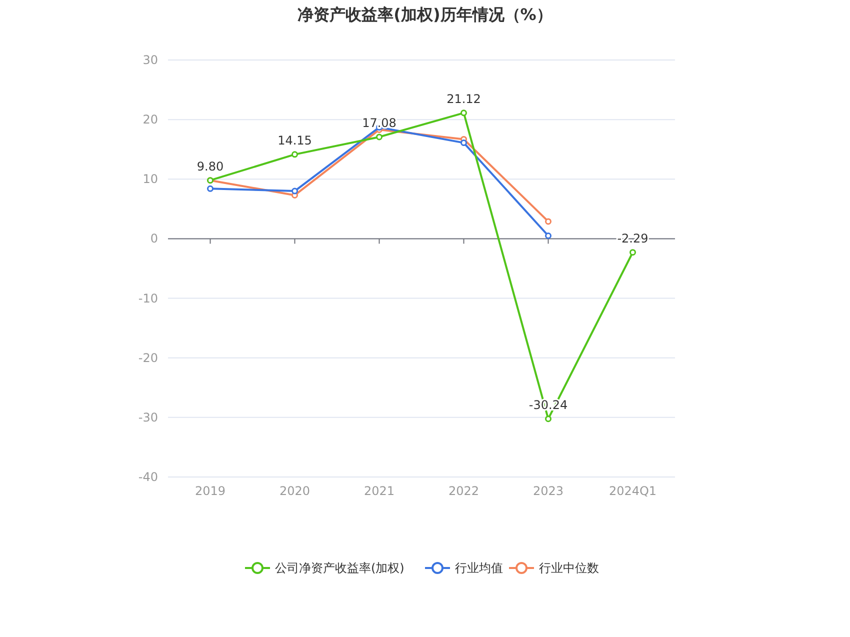 The width and height of the screenshot is (850, 637). Describe the element at coordinates (150, 119) in the screenshot. I see `y-tick-label: 20` at that location.